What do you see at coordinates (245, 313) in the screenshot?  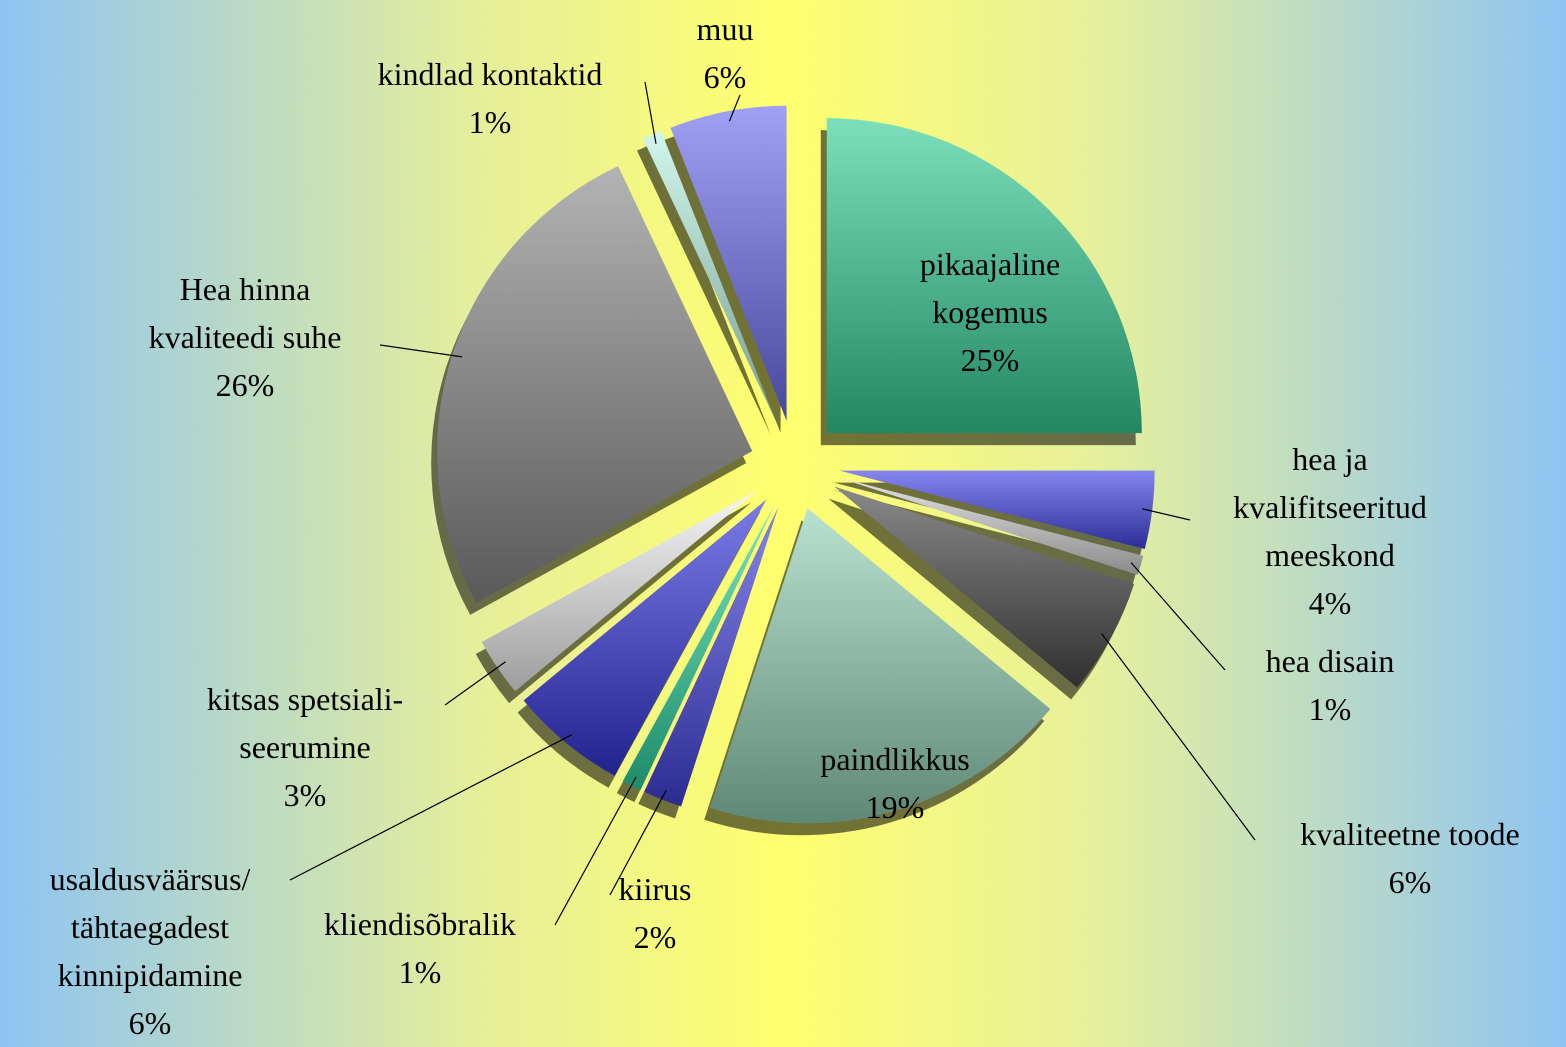 I see `category-label: Hea hinna kvaliteedi suhe` at bounding box center [245, 313].